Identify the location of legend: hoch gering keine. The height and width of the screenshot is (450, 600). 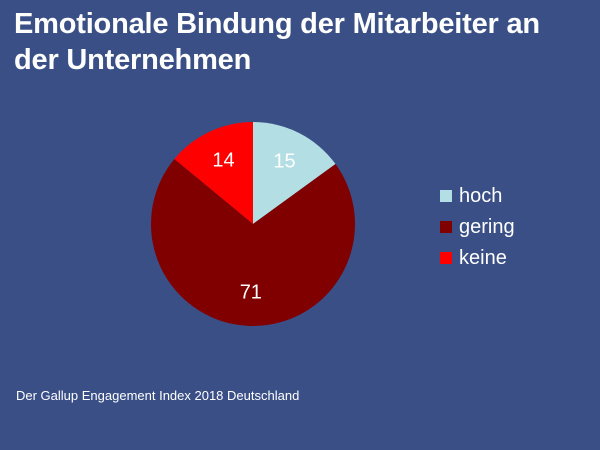
(477, 226).